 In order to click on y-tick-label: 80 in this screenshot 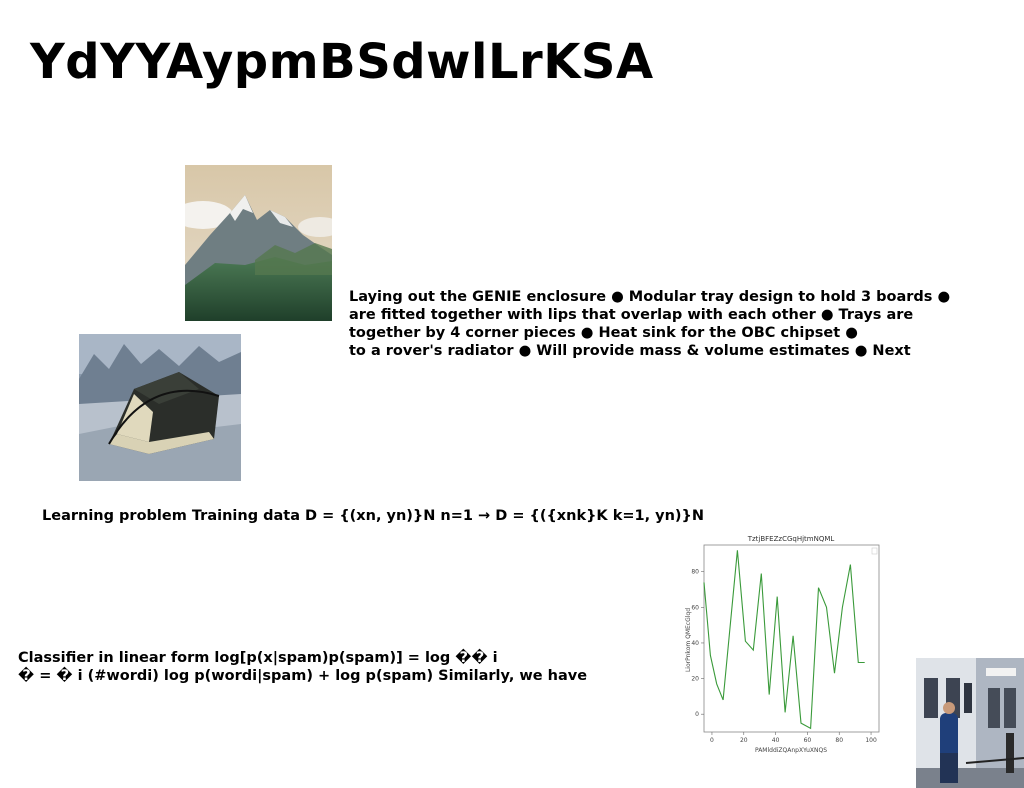, I will do `click(695, 572)`.